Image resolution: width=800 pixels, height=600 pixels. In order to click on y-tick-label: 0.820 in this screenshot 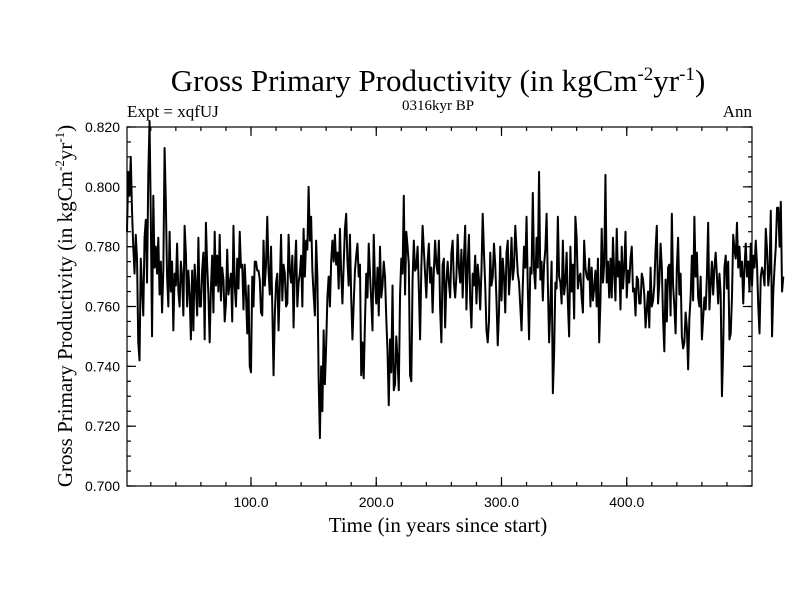, I will do `click(102, 127)`.